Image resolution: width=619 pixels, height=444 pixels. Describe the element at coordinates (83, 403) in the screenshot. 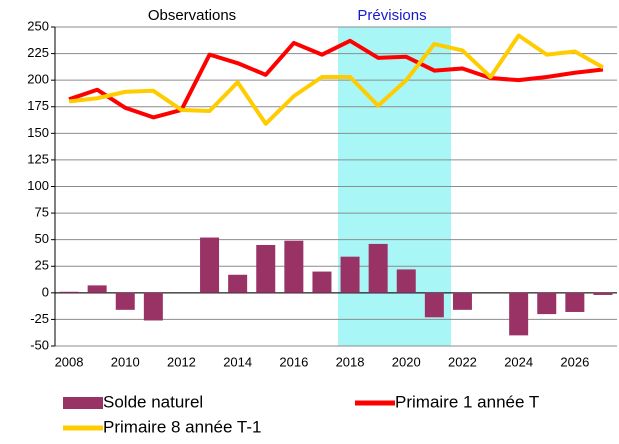

I see `legend-swatch` at that location.